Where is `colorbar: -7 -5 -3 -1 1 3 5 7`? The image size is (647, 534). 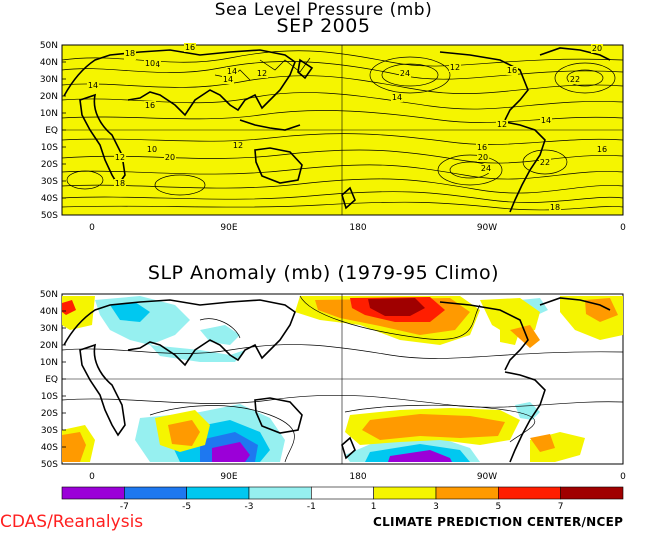
colorbar: -7 -5 -3 -1 1 3 5 7 is located at coordinates (342, 499).